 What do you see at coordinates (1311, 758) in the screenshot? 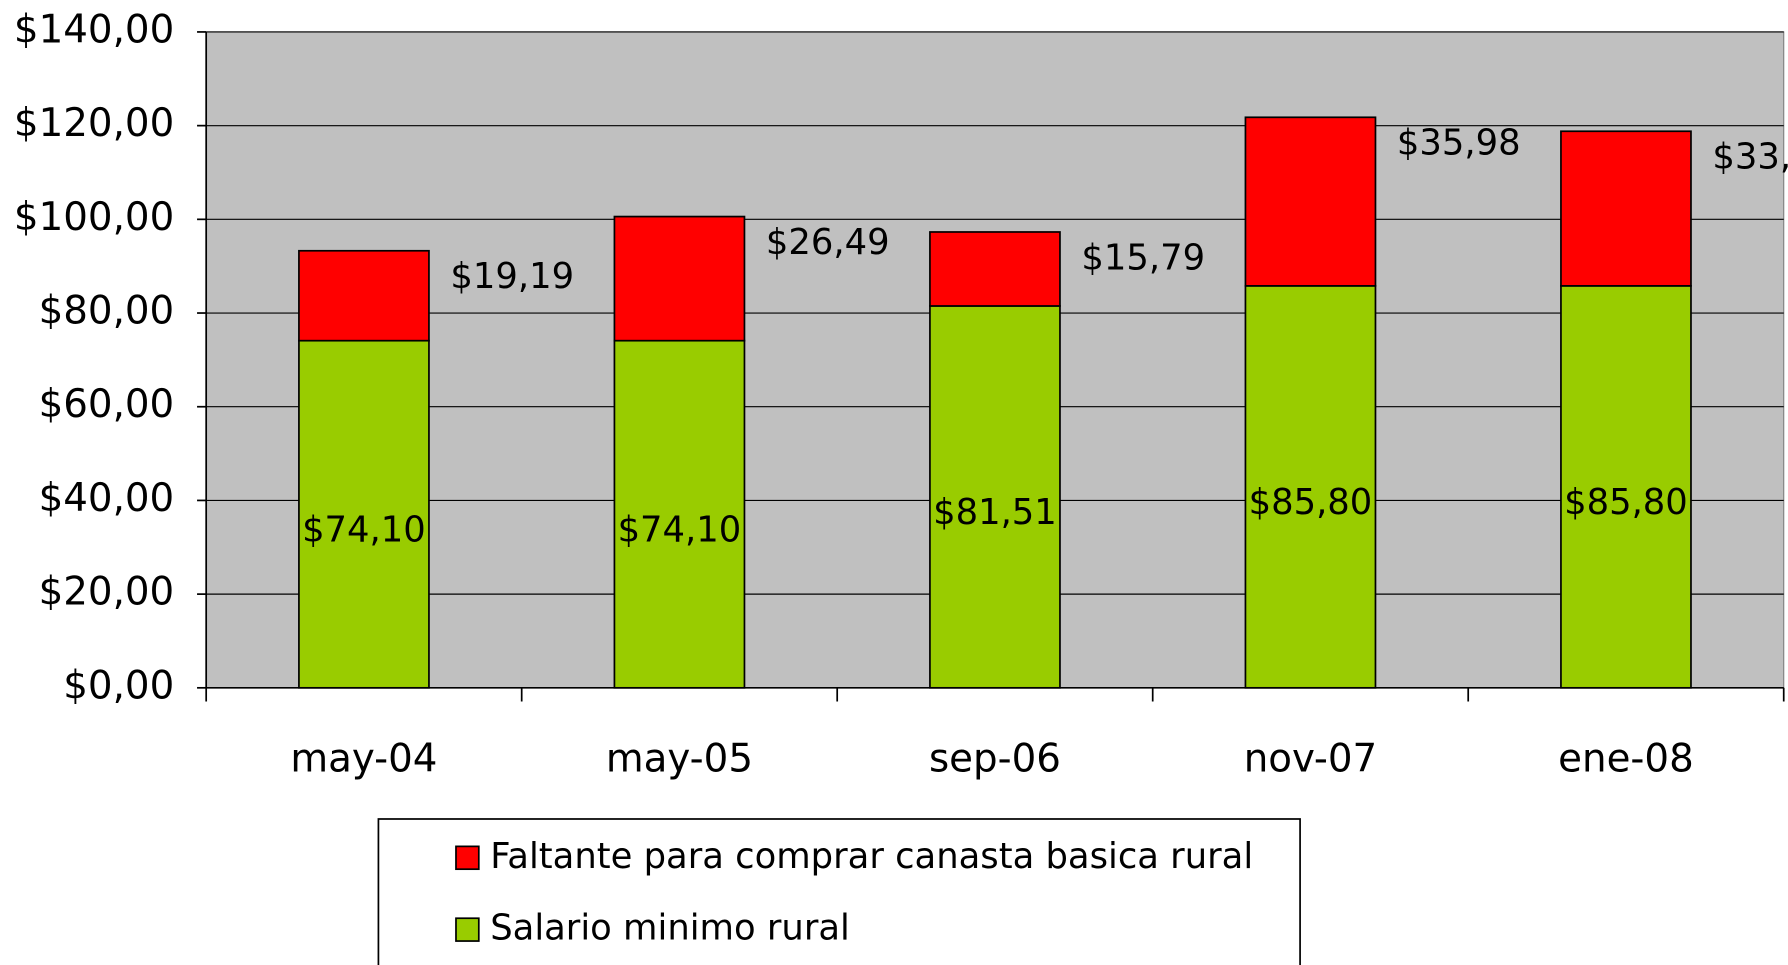
I see `x-tick-label: nov-07` at bounding box center [1311, 758].